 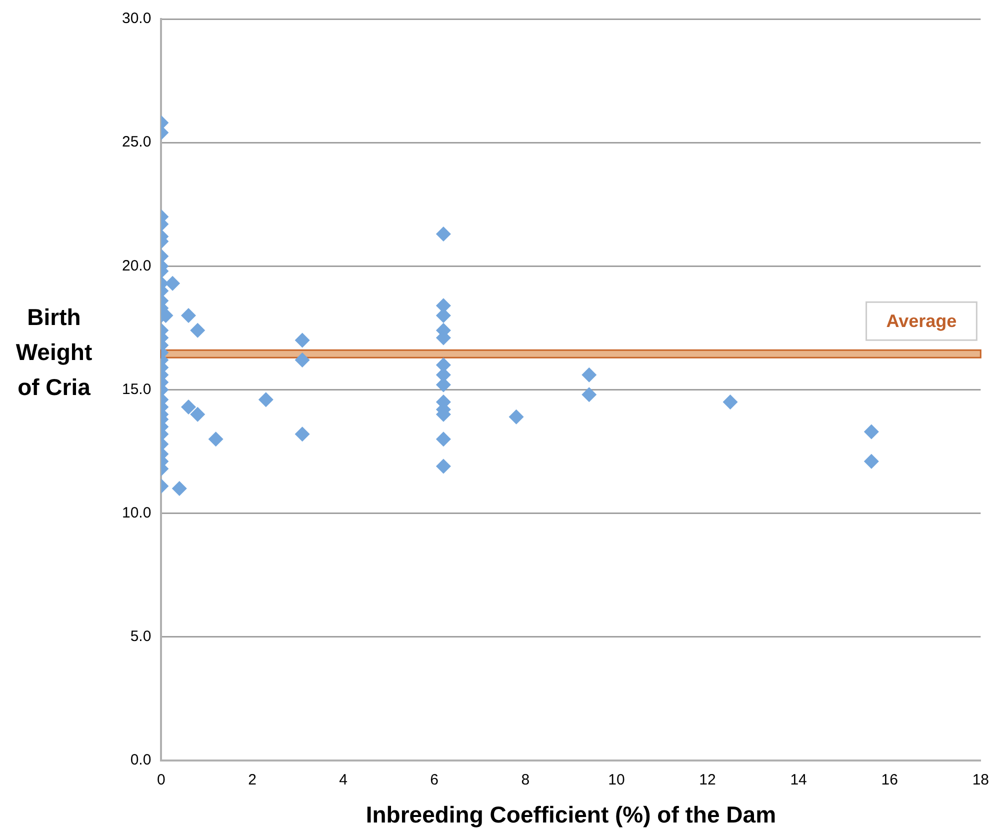 I want to click on x-tick-label: 14, so click(x=798, y=780).